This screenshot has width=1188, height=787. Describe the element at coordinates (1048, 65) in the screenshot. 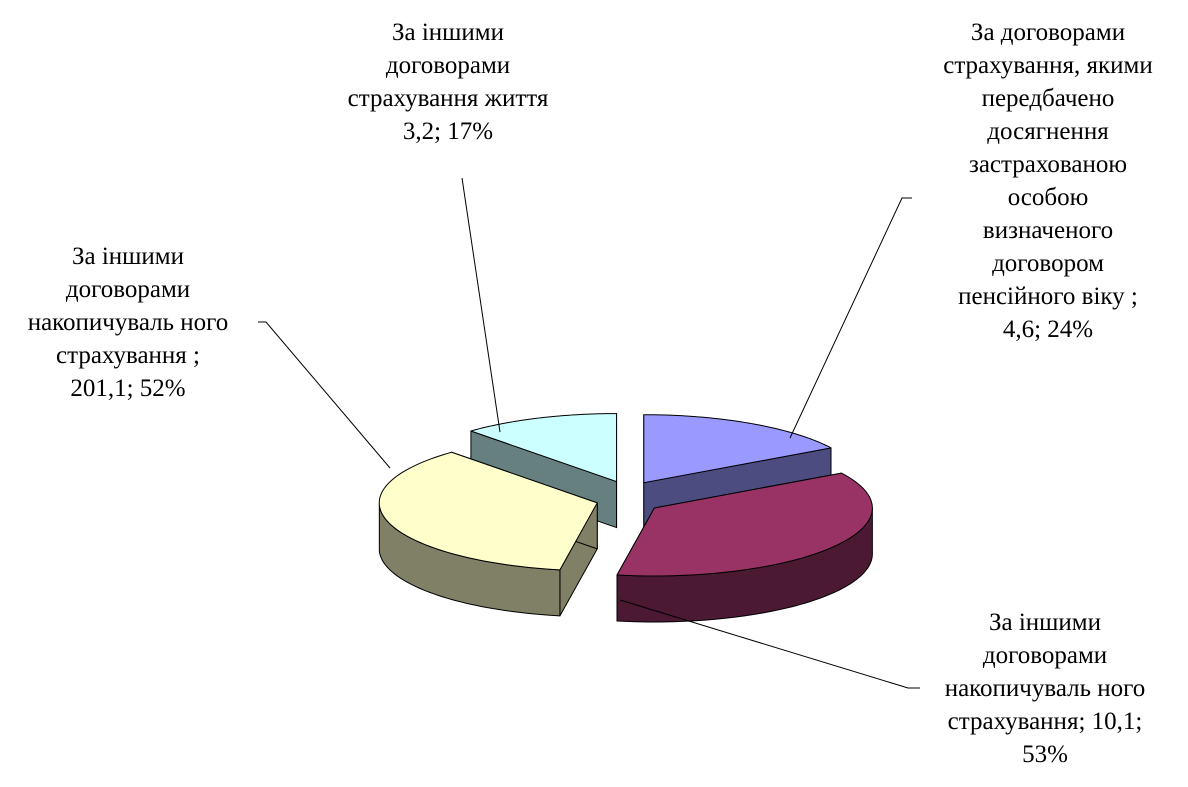

I see `slice-label-line: страхування, якими` at that location.